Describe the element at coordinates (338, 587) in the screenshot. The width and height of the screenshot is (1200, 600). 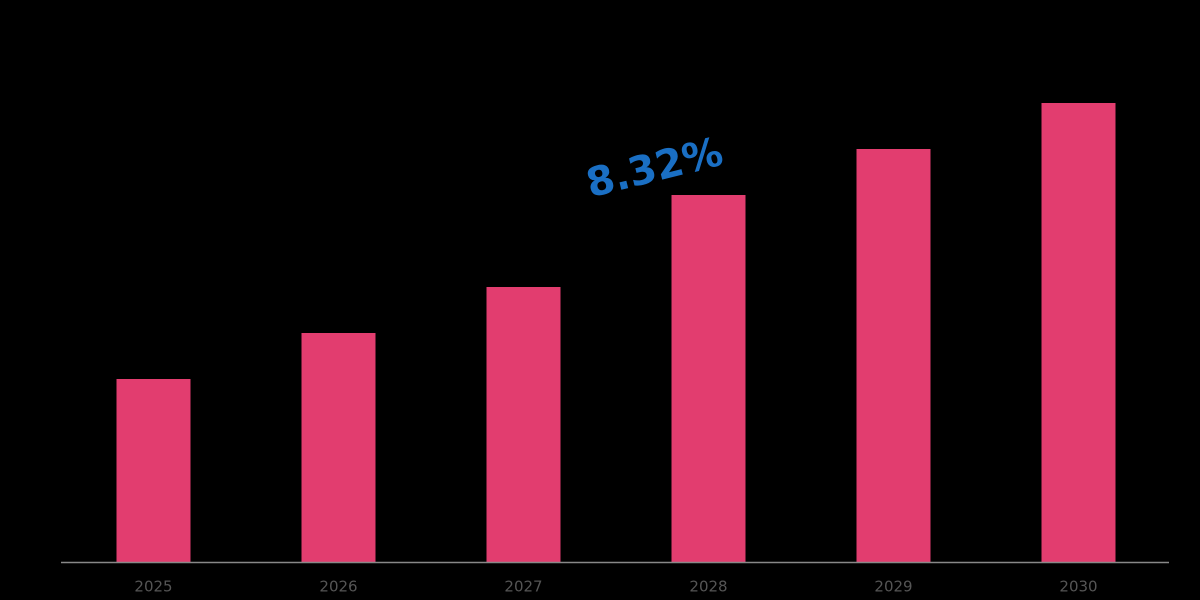
I see `x-tick-label: 2026` at that location.